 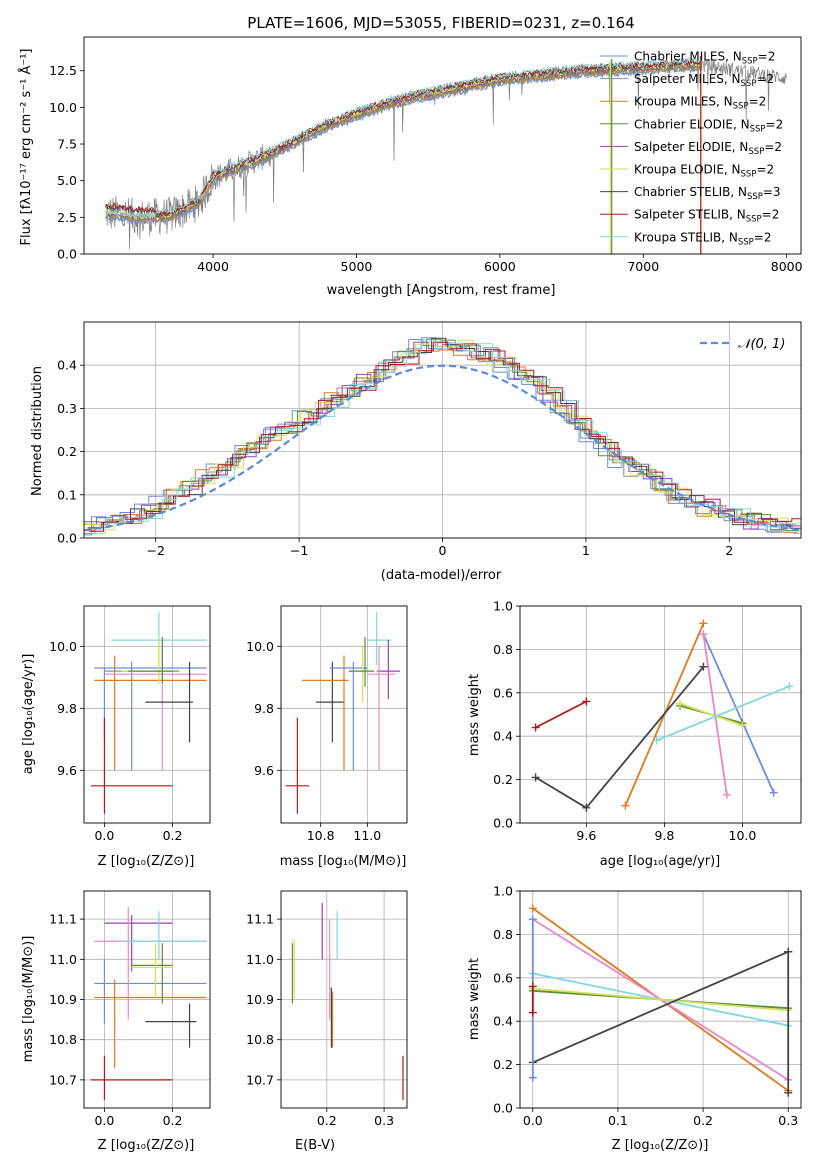 I want to click on spectrum-legend-label-7: Salpeter STELIB, NSSP=2, so click(x=706, y=216).